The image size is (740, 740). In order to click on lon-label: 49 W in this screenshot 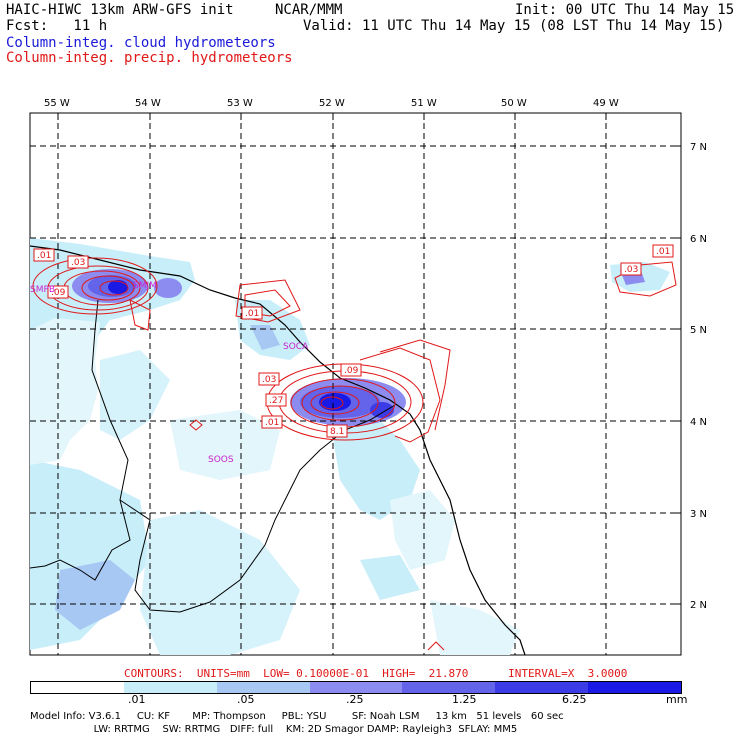, I will do `click(606, 103)`.